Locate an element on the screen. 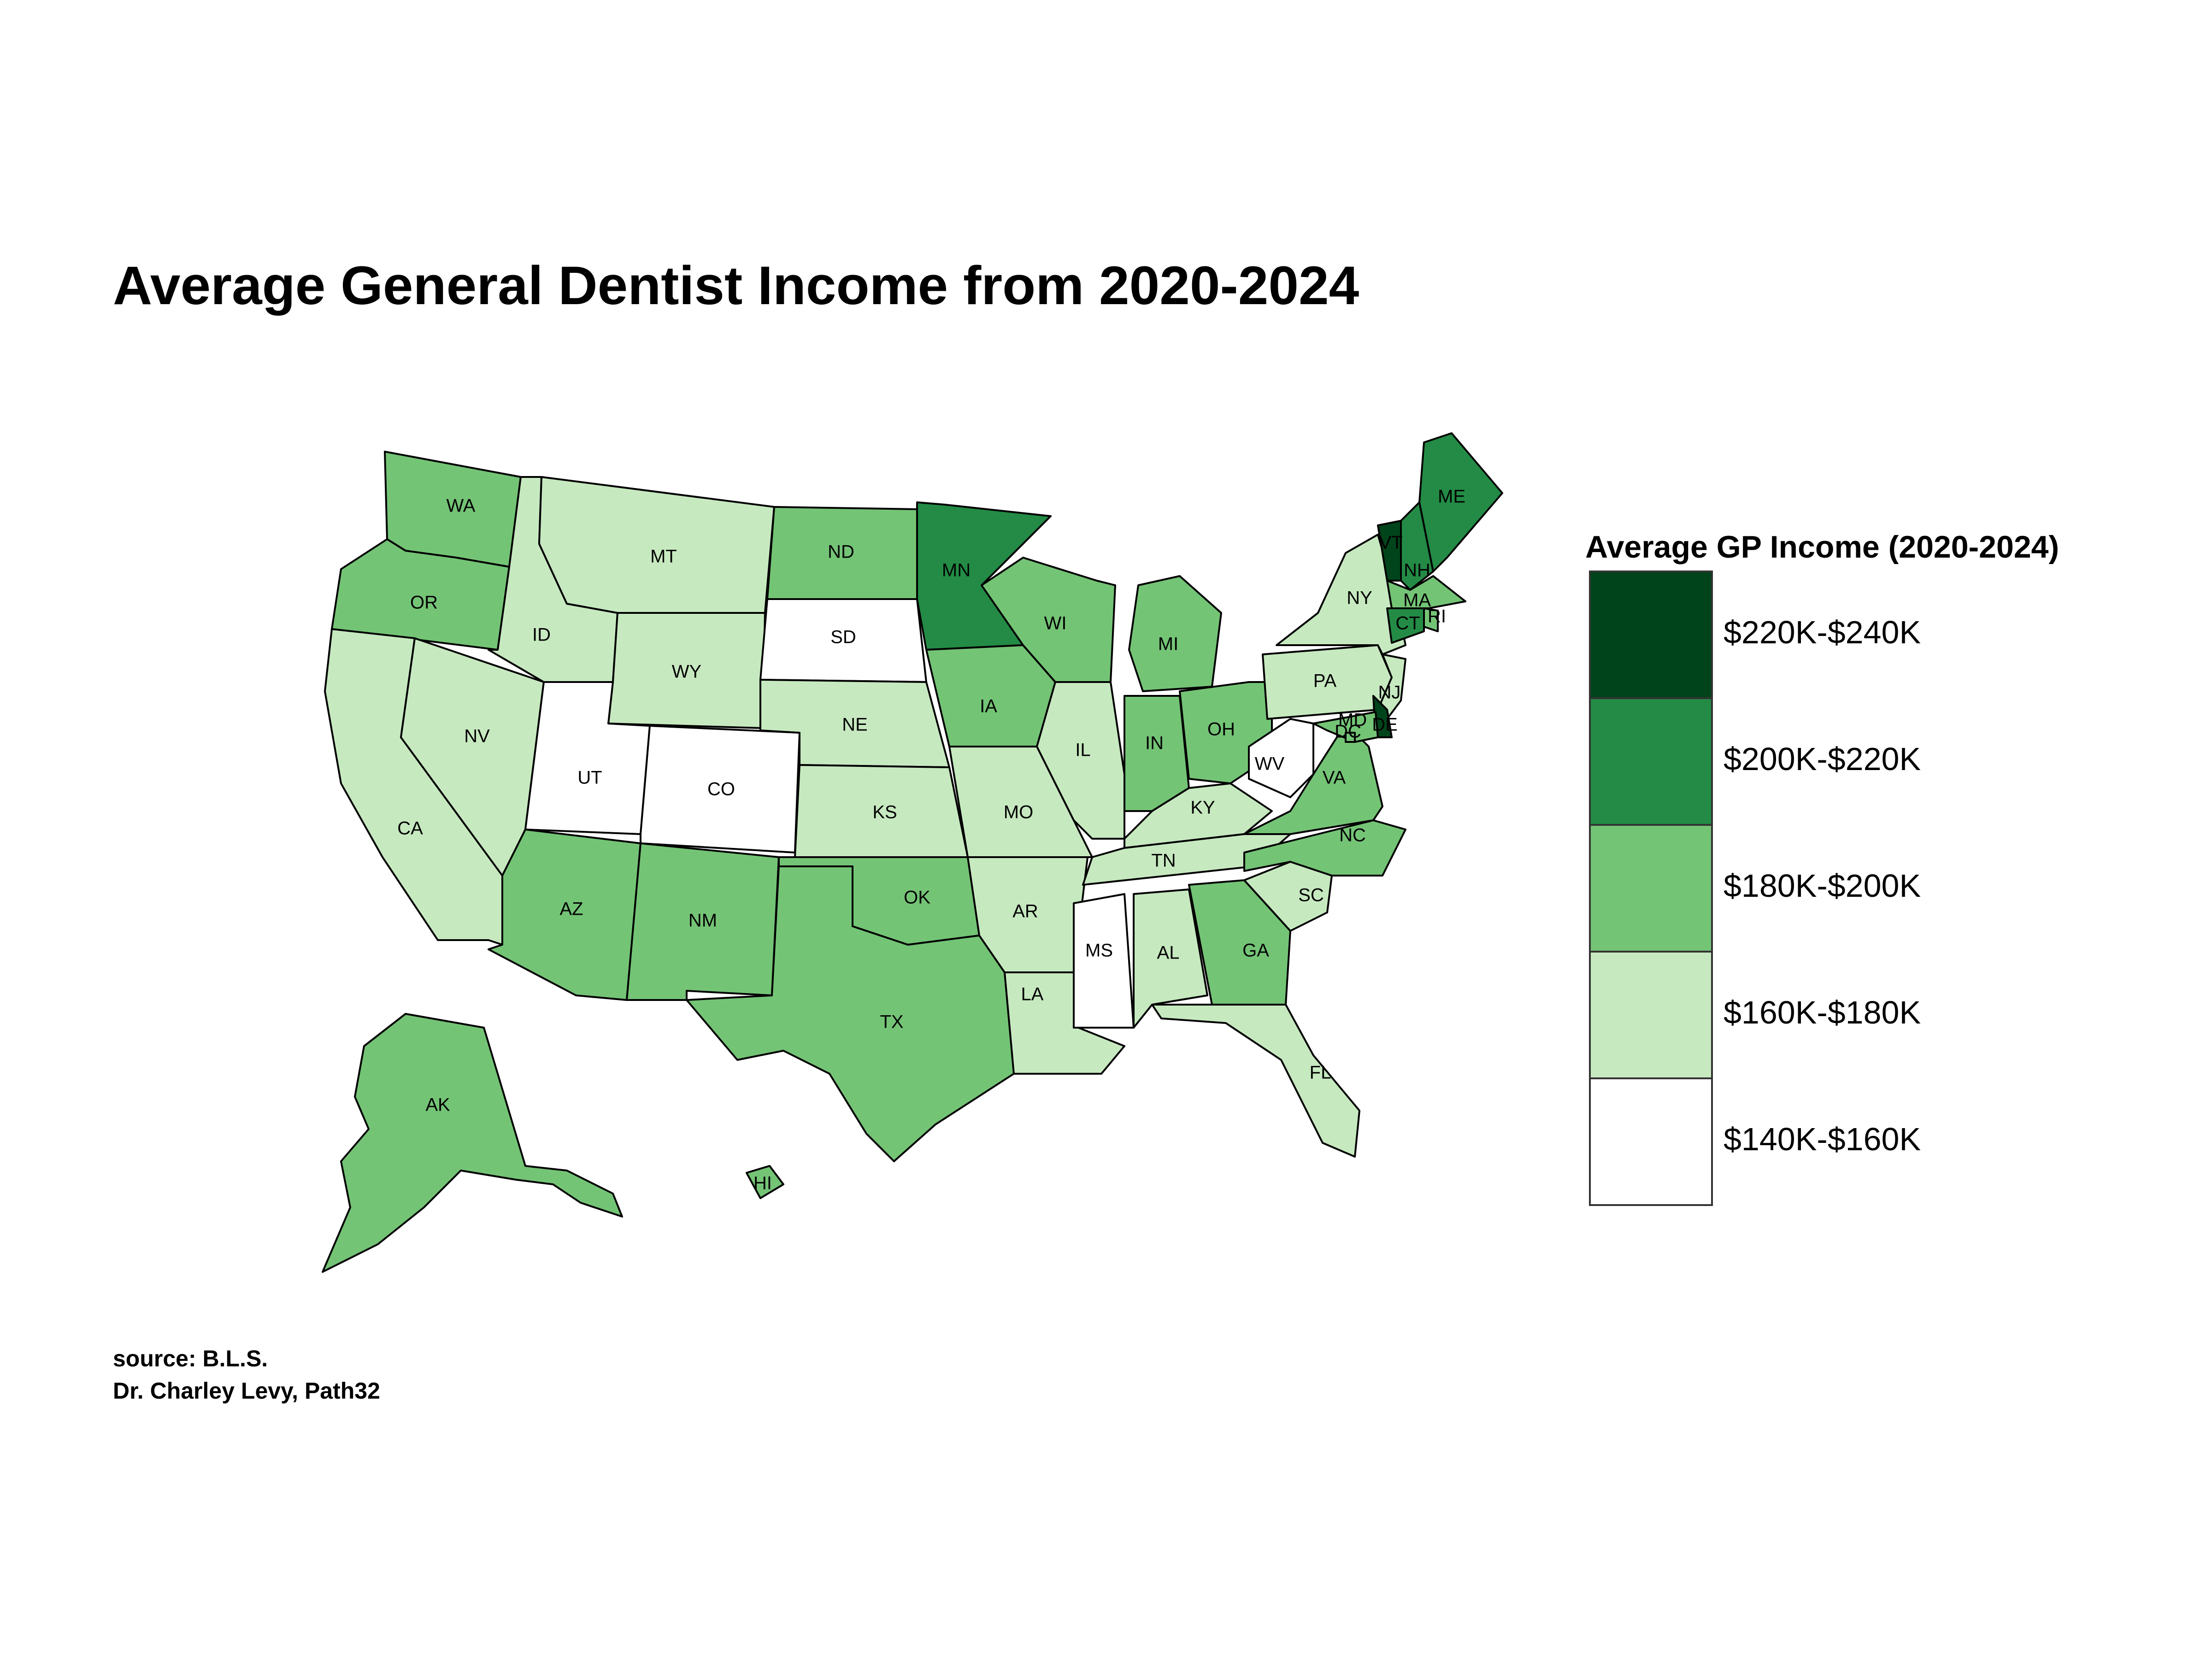 This screenshot has width=2212, height=1659. state-label-ok: OK is located at coordinates (917, 898).